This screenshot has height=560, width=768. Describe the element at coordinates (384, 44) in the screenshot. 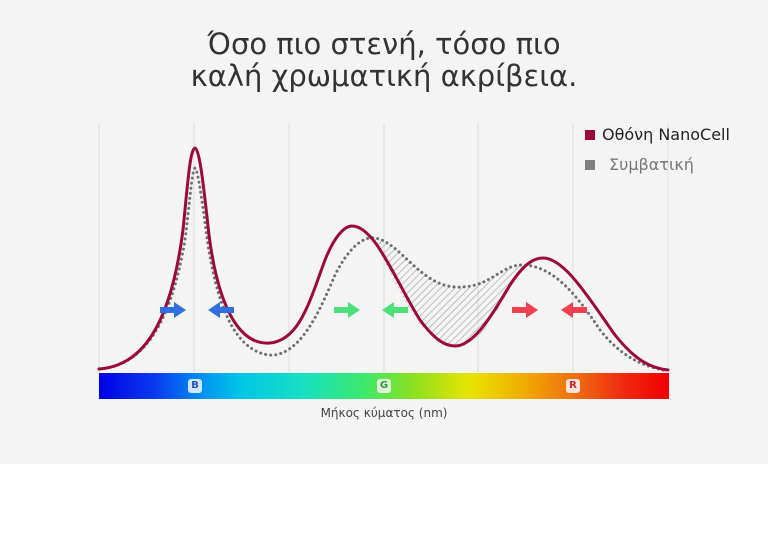

I see `title-line-1: Όσο πιο στενή, τόσο πιο` at that location.